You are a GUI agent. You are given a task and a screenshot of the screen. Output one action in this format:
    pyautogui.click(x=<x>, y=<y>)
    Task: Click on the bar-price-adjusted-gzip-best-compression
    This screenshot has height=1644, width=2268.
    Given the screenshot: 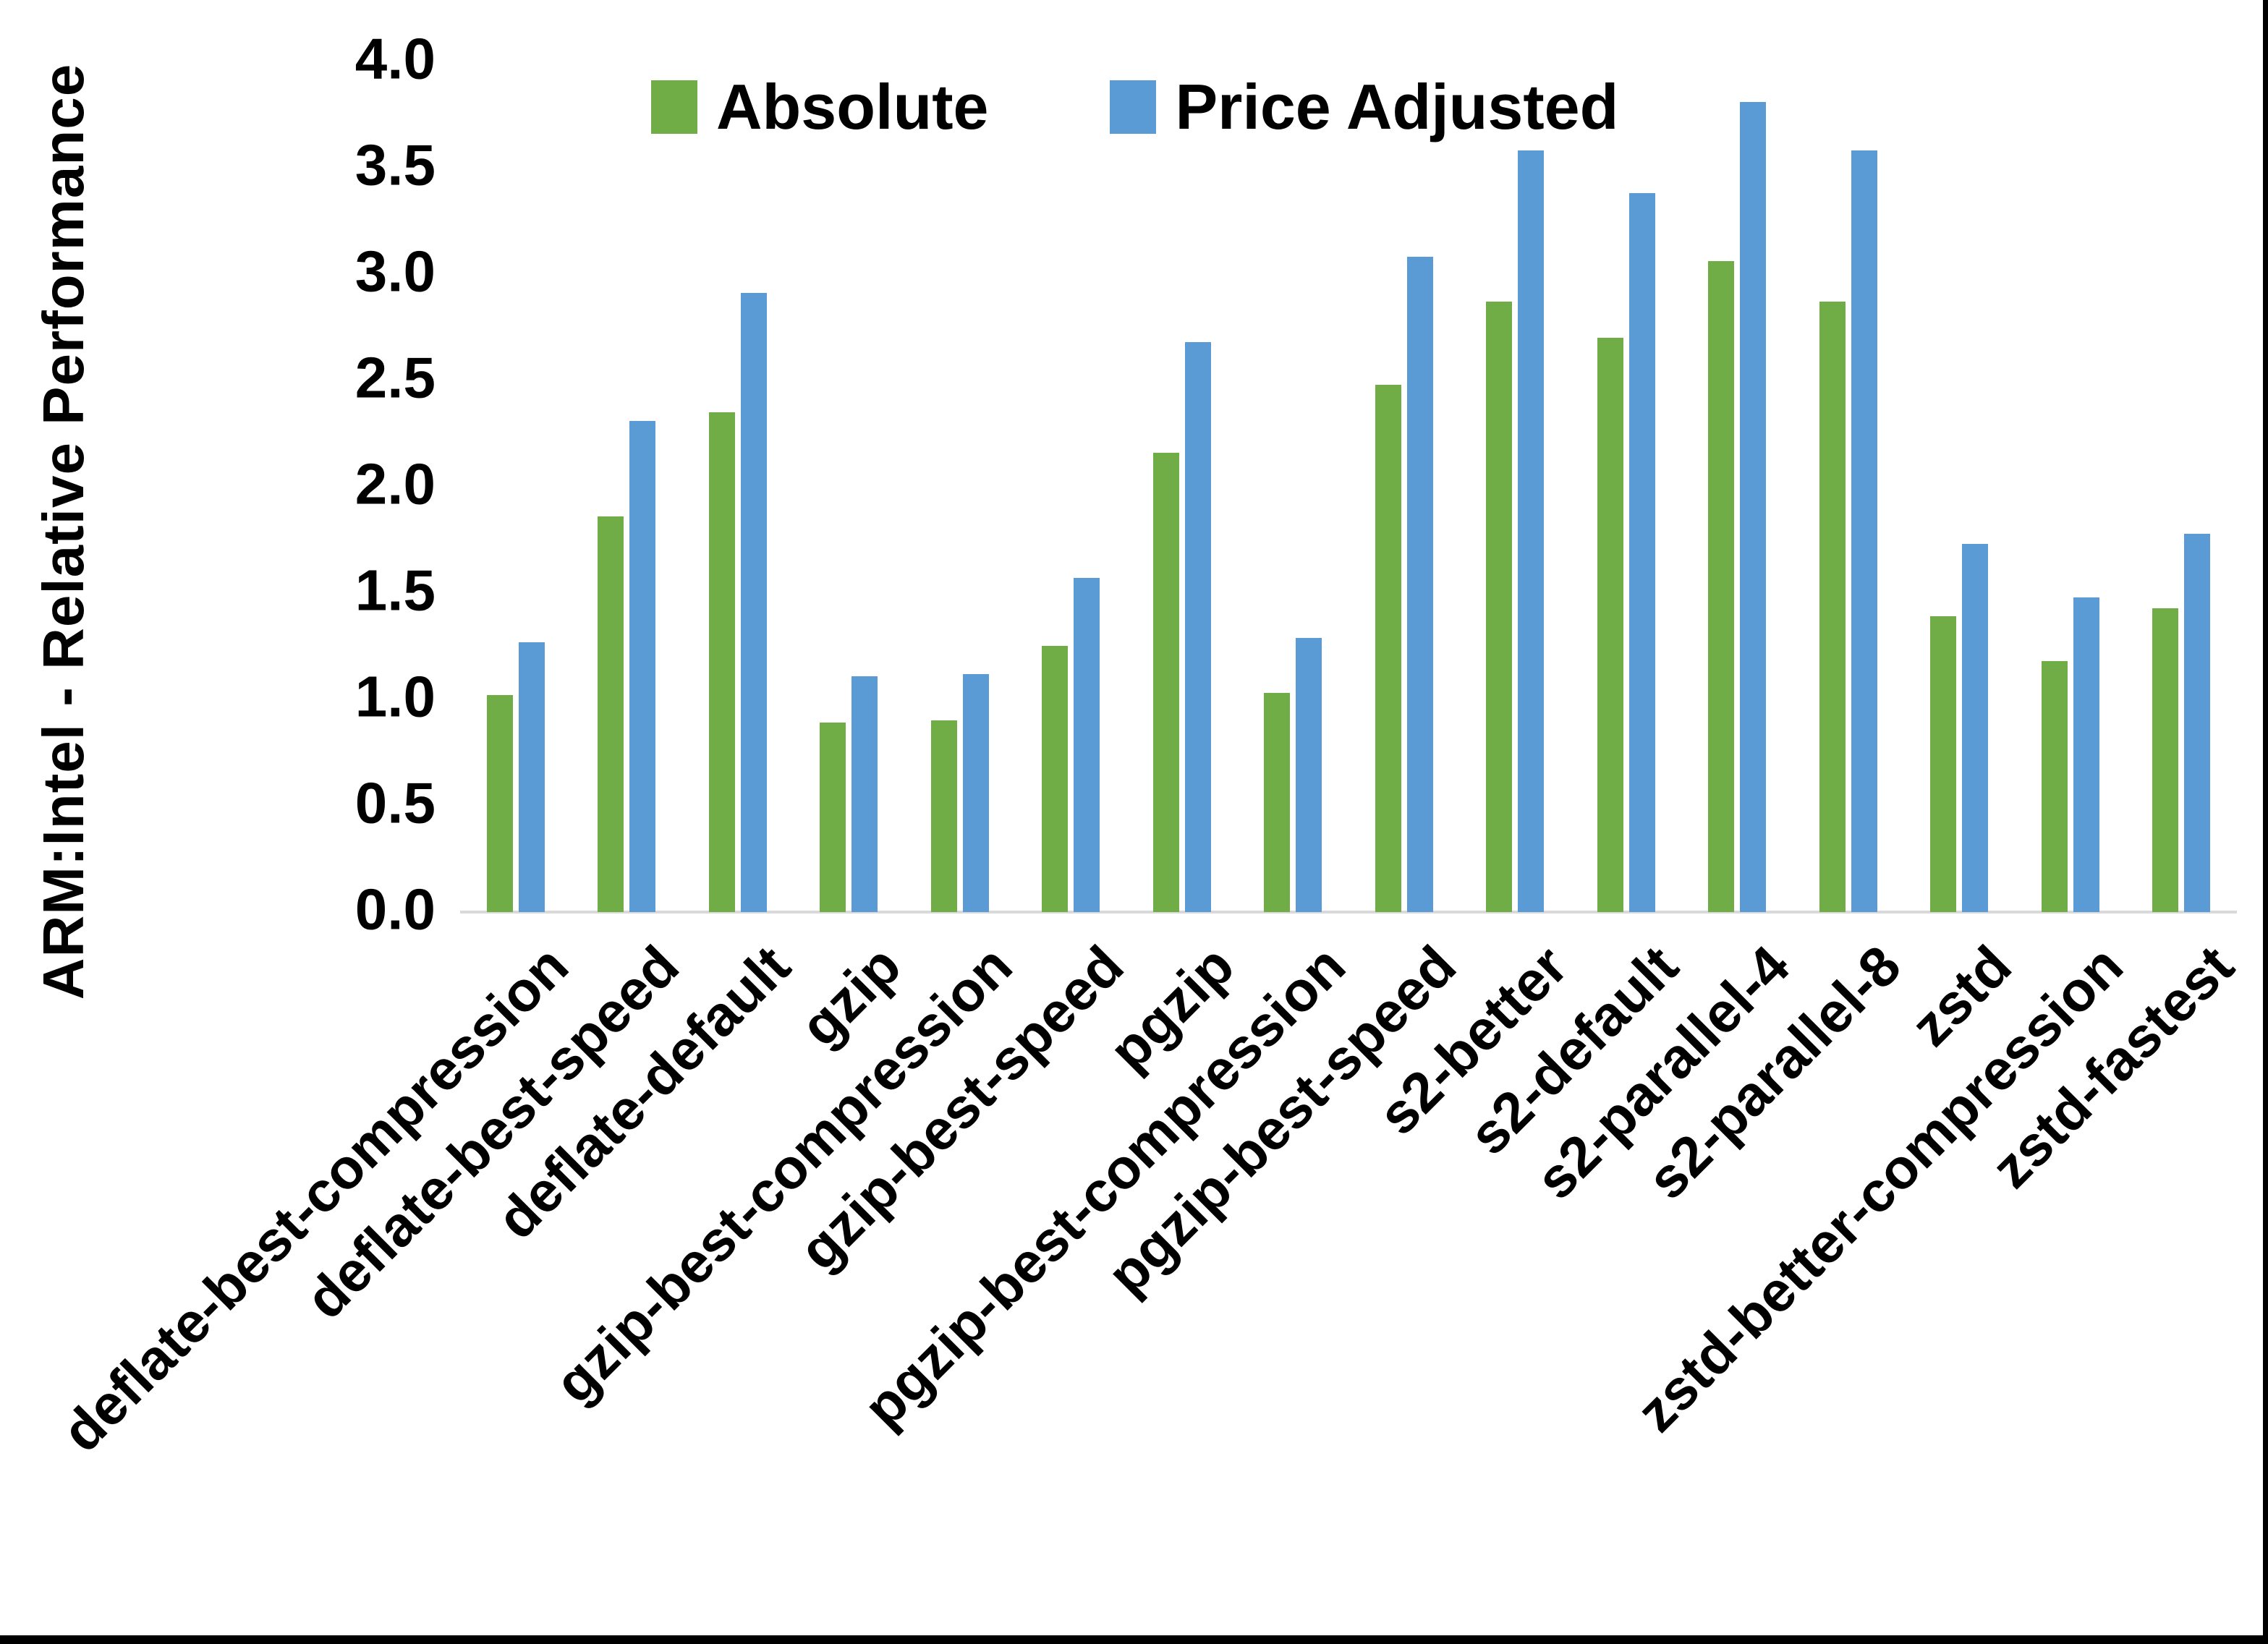 What is the action you would take?
    pyautogui.click(x=976, y=793)
    